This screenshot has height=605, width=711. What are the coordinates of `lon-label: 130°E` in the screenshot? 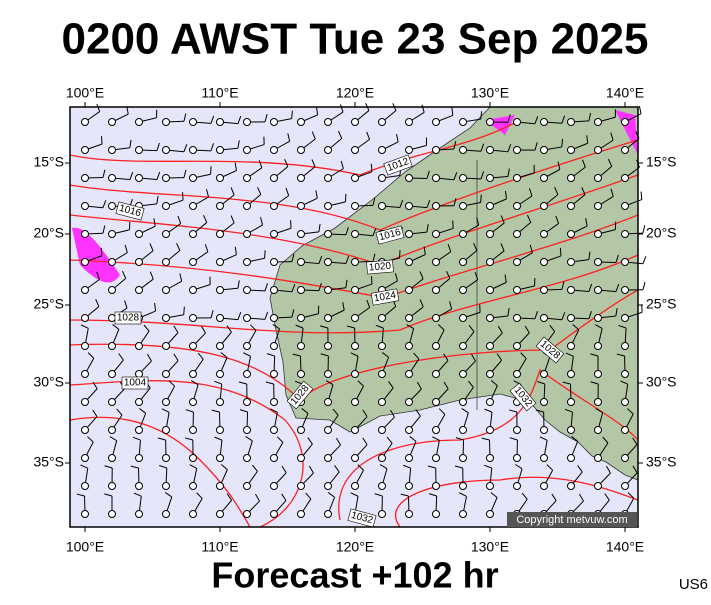 It's located at (490, 547).